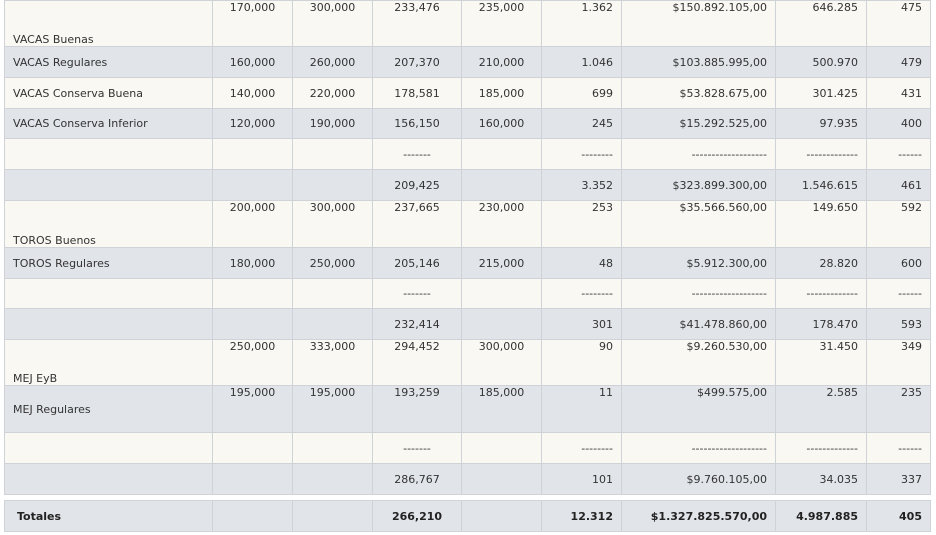  I want to click on subtotal-row: 286,767 101 $9.760.105,00 34.035 337, so click(467, 479).